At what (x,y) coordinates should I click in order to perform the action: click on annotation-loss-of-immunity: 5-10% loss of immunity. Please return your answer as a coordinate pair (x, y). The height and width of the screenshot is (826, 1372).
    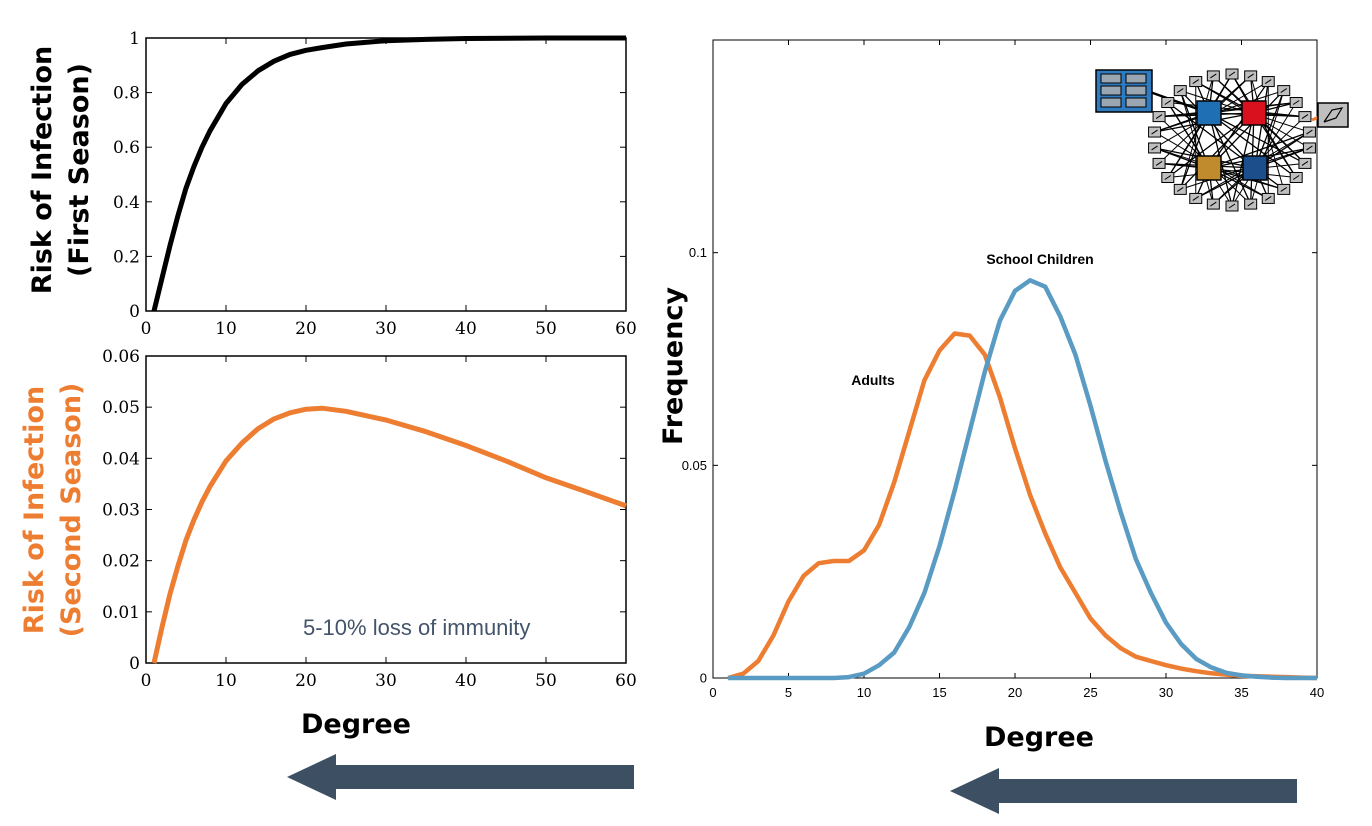
    Looking at the image, I should click on (416, 627).